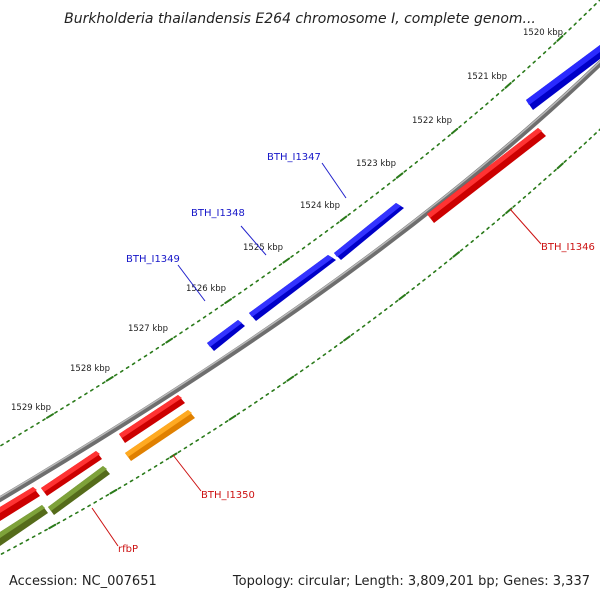 This screenshot has height=600, width=600. What do you see at coordinates (228, 495) in the screenshot?
I see `gene-label-BTH_I1350: BTH_I1350` at bounding box center [228, 495].